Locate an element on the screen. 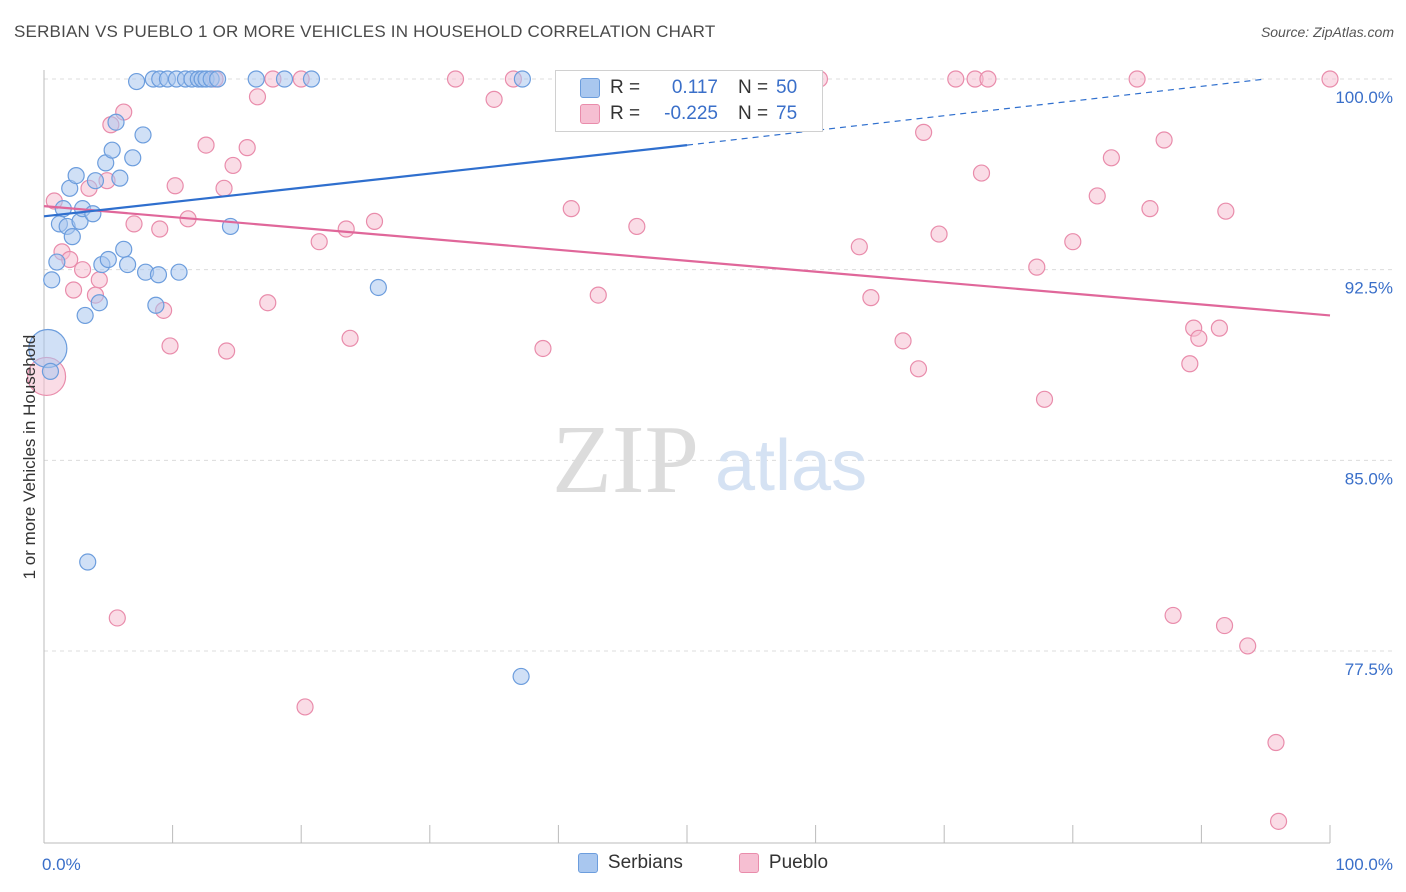  legend-r-value: 0.117 is located at coordinates (694, 87).